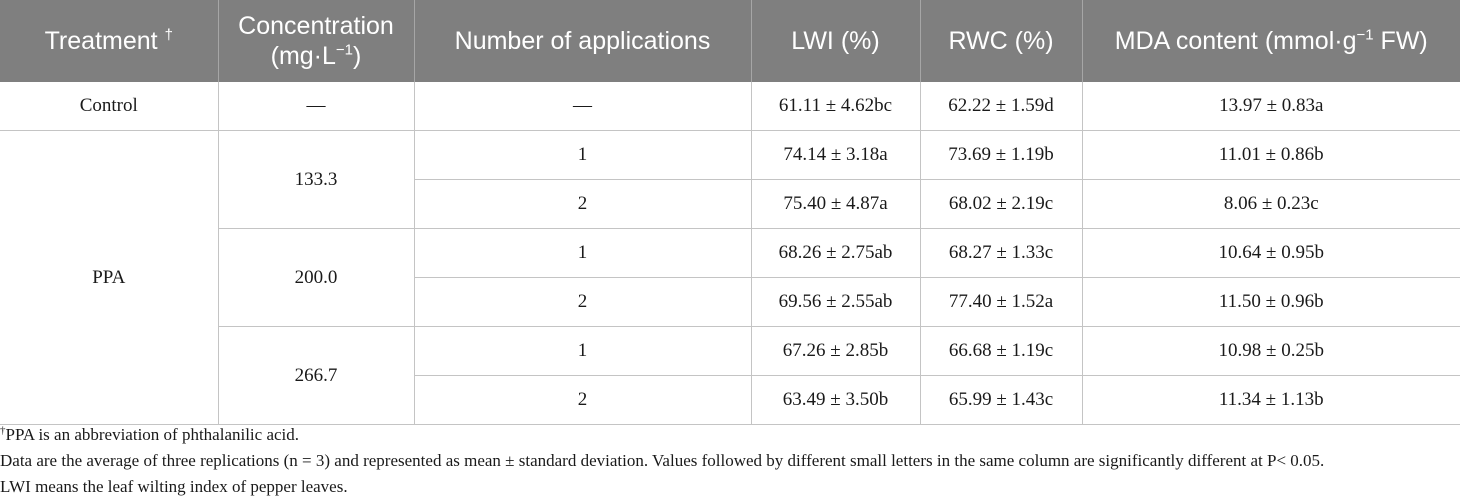  Describe the element at coordinates (1270, 106) in the screenshot. I see `cell-mda: 13.97 ± 0.83a` at that location.